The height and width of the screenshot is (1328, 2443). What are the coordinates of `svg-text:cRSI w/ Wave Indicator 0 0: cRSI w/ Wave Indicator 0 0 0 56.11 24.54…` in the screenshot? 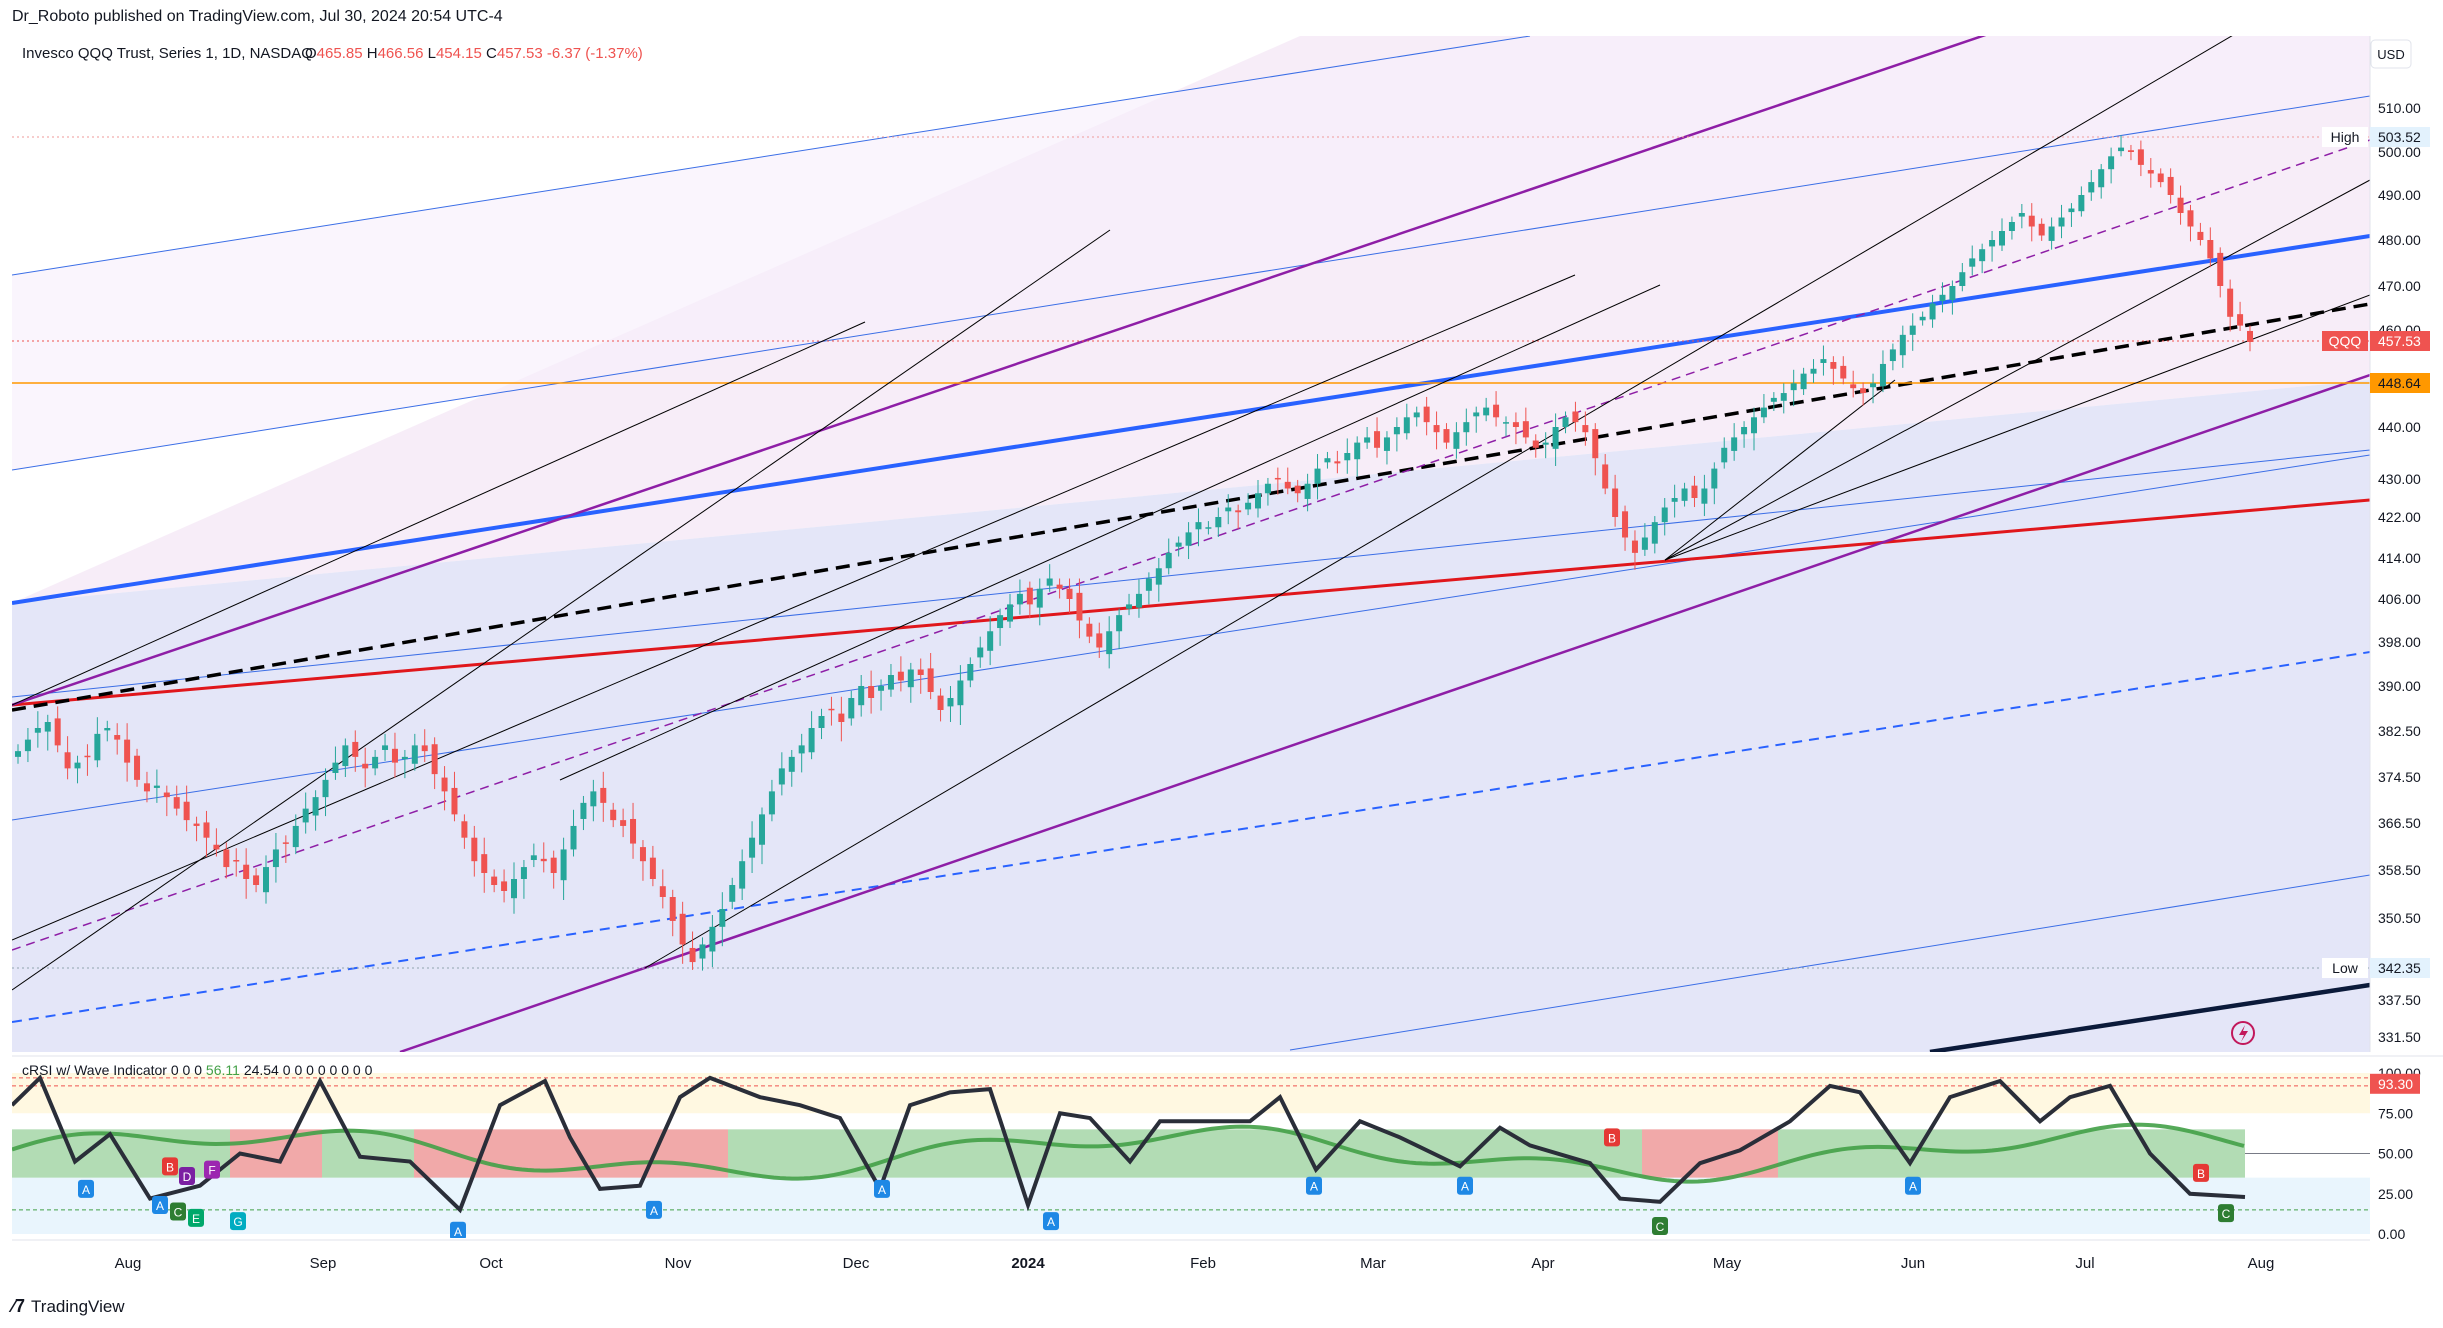 It's located at (197, 1070).